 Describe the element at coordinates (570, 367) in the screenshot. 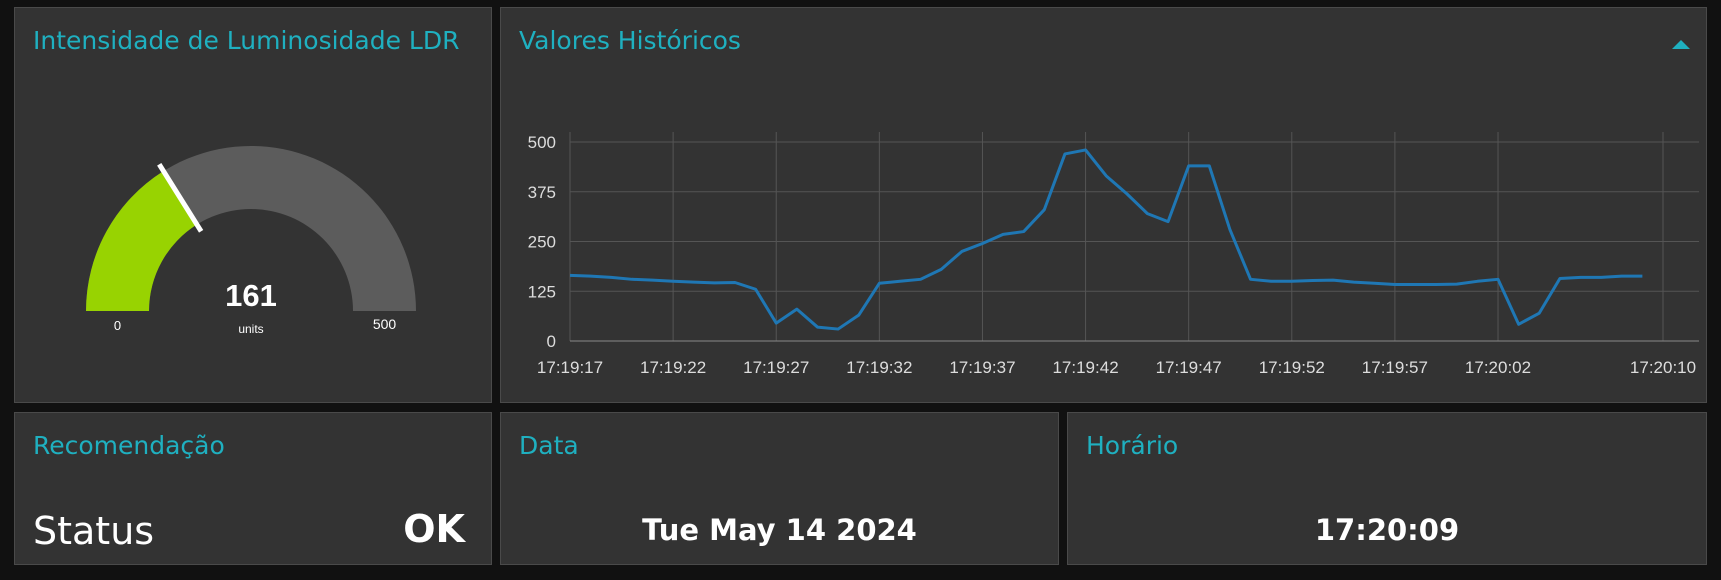

I see `x-tick-label: 17:19:17` at that location.